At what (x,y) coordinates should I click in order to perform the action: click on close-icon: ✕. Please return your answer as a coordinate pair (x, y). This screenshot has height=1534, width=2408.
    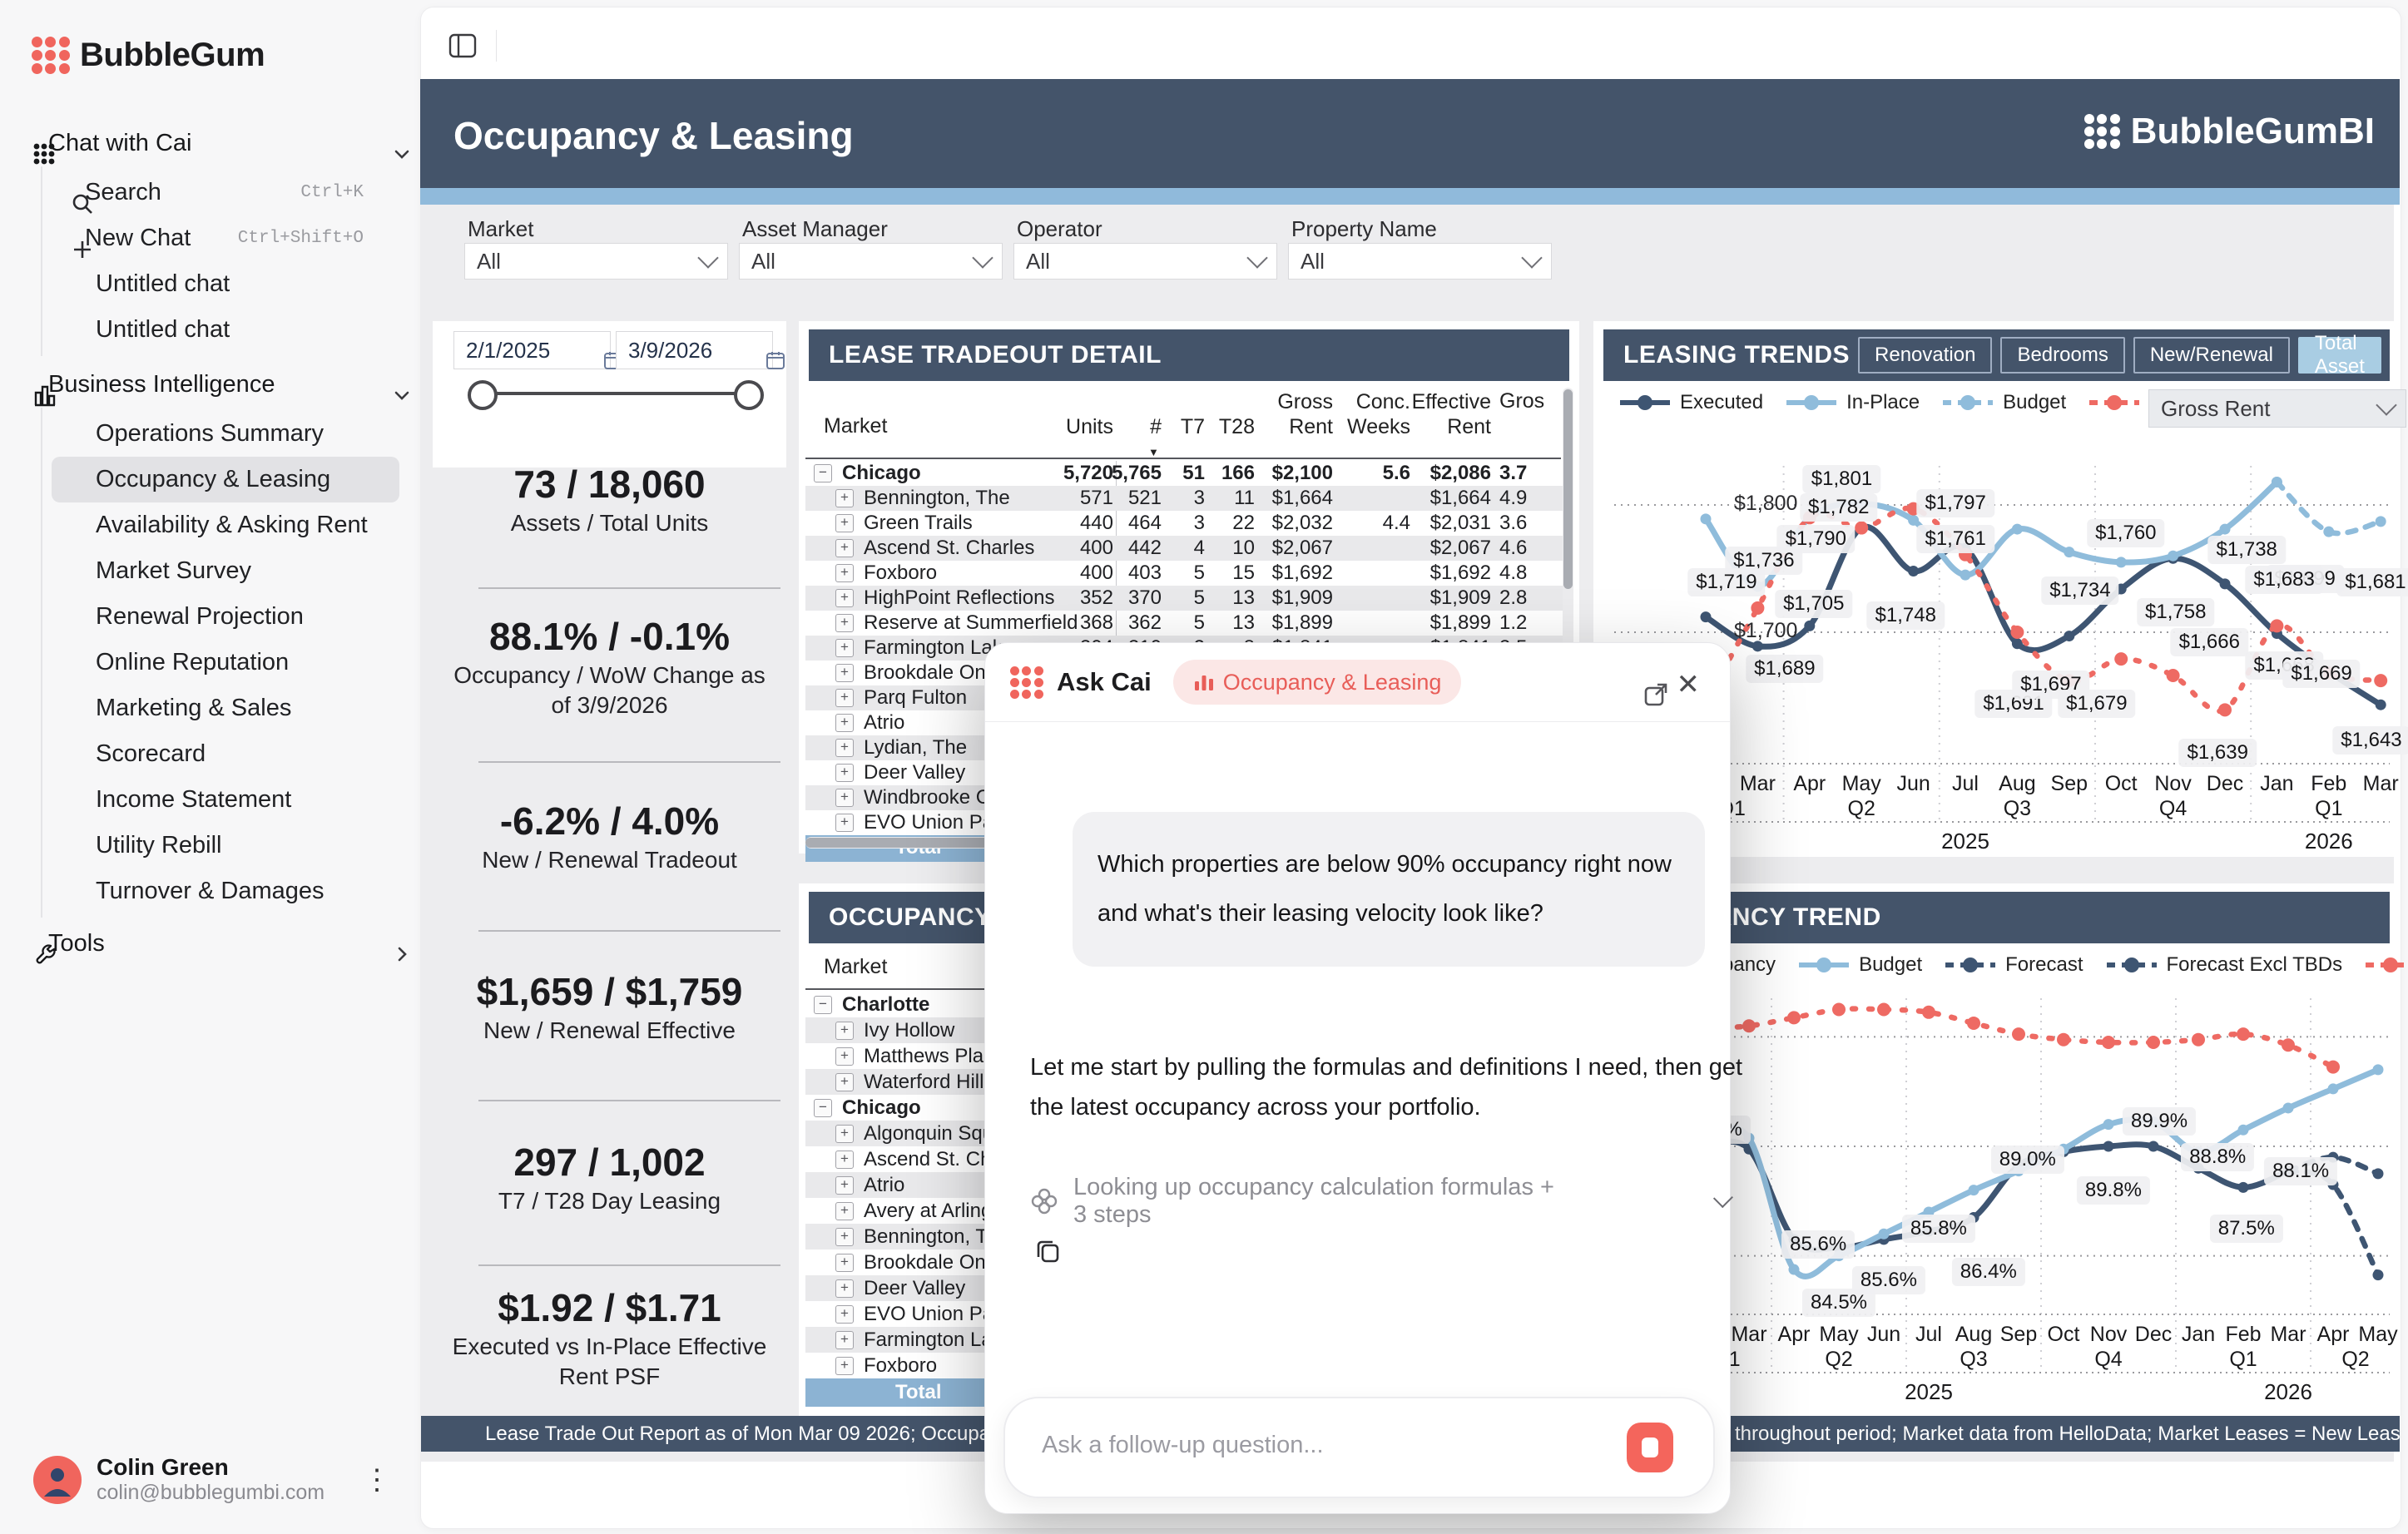
    Looking at the image, I should click on (1688, 684).